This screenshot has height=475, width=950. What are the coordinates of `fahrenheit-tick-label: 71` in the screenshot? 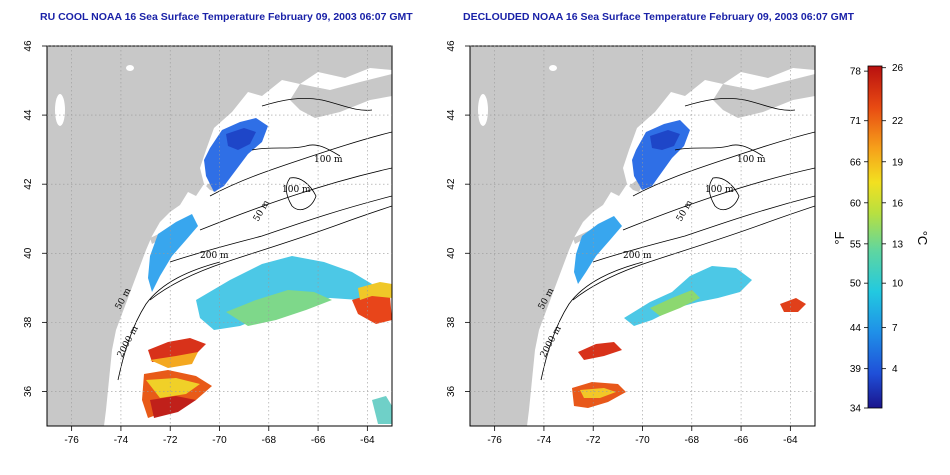 It's located at (856, 121).